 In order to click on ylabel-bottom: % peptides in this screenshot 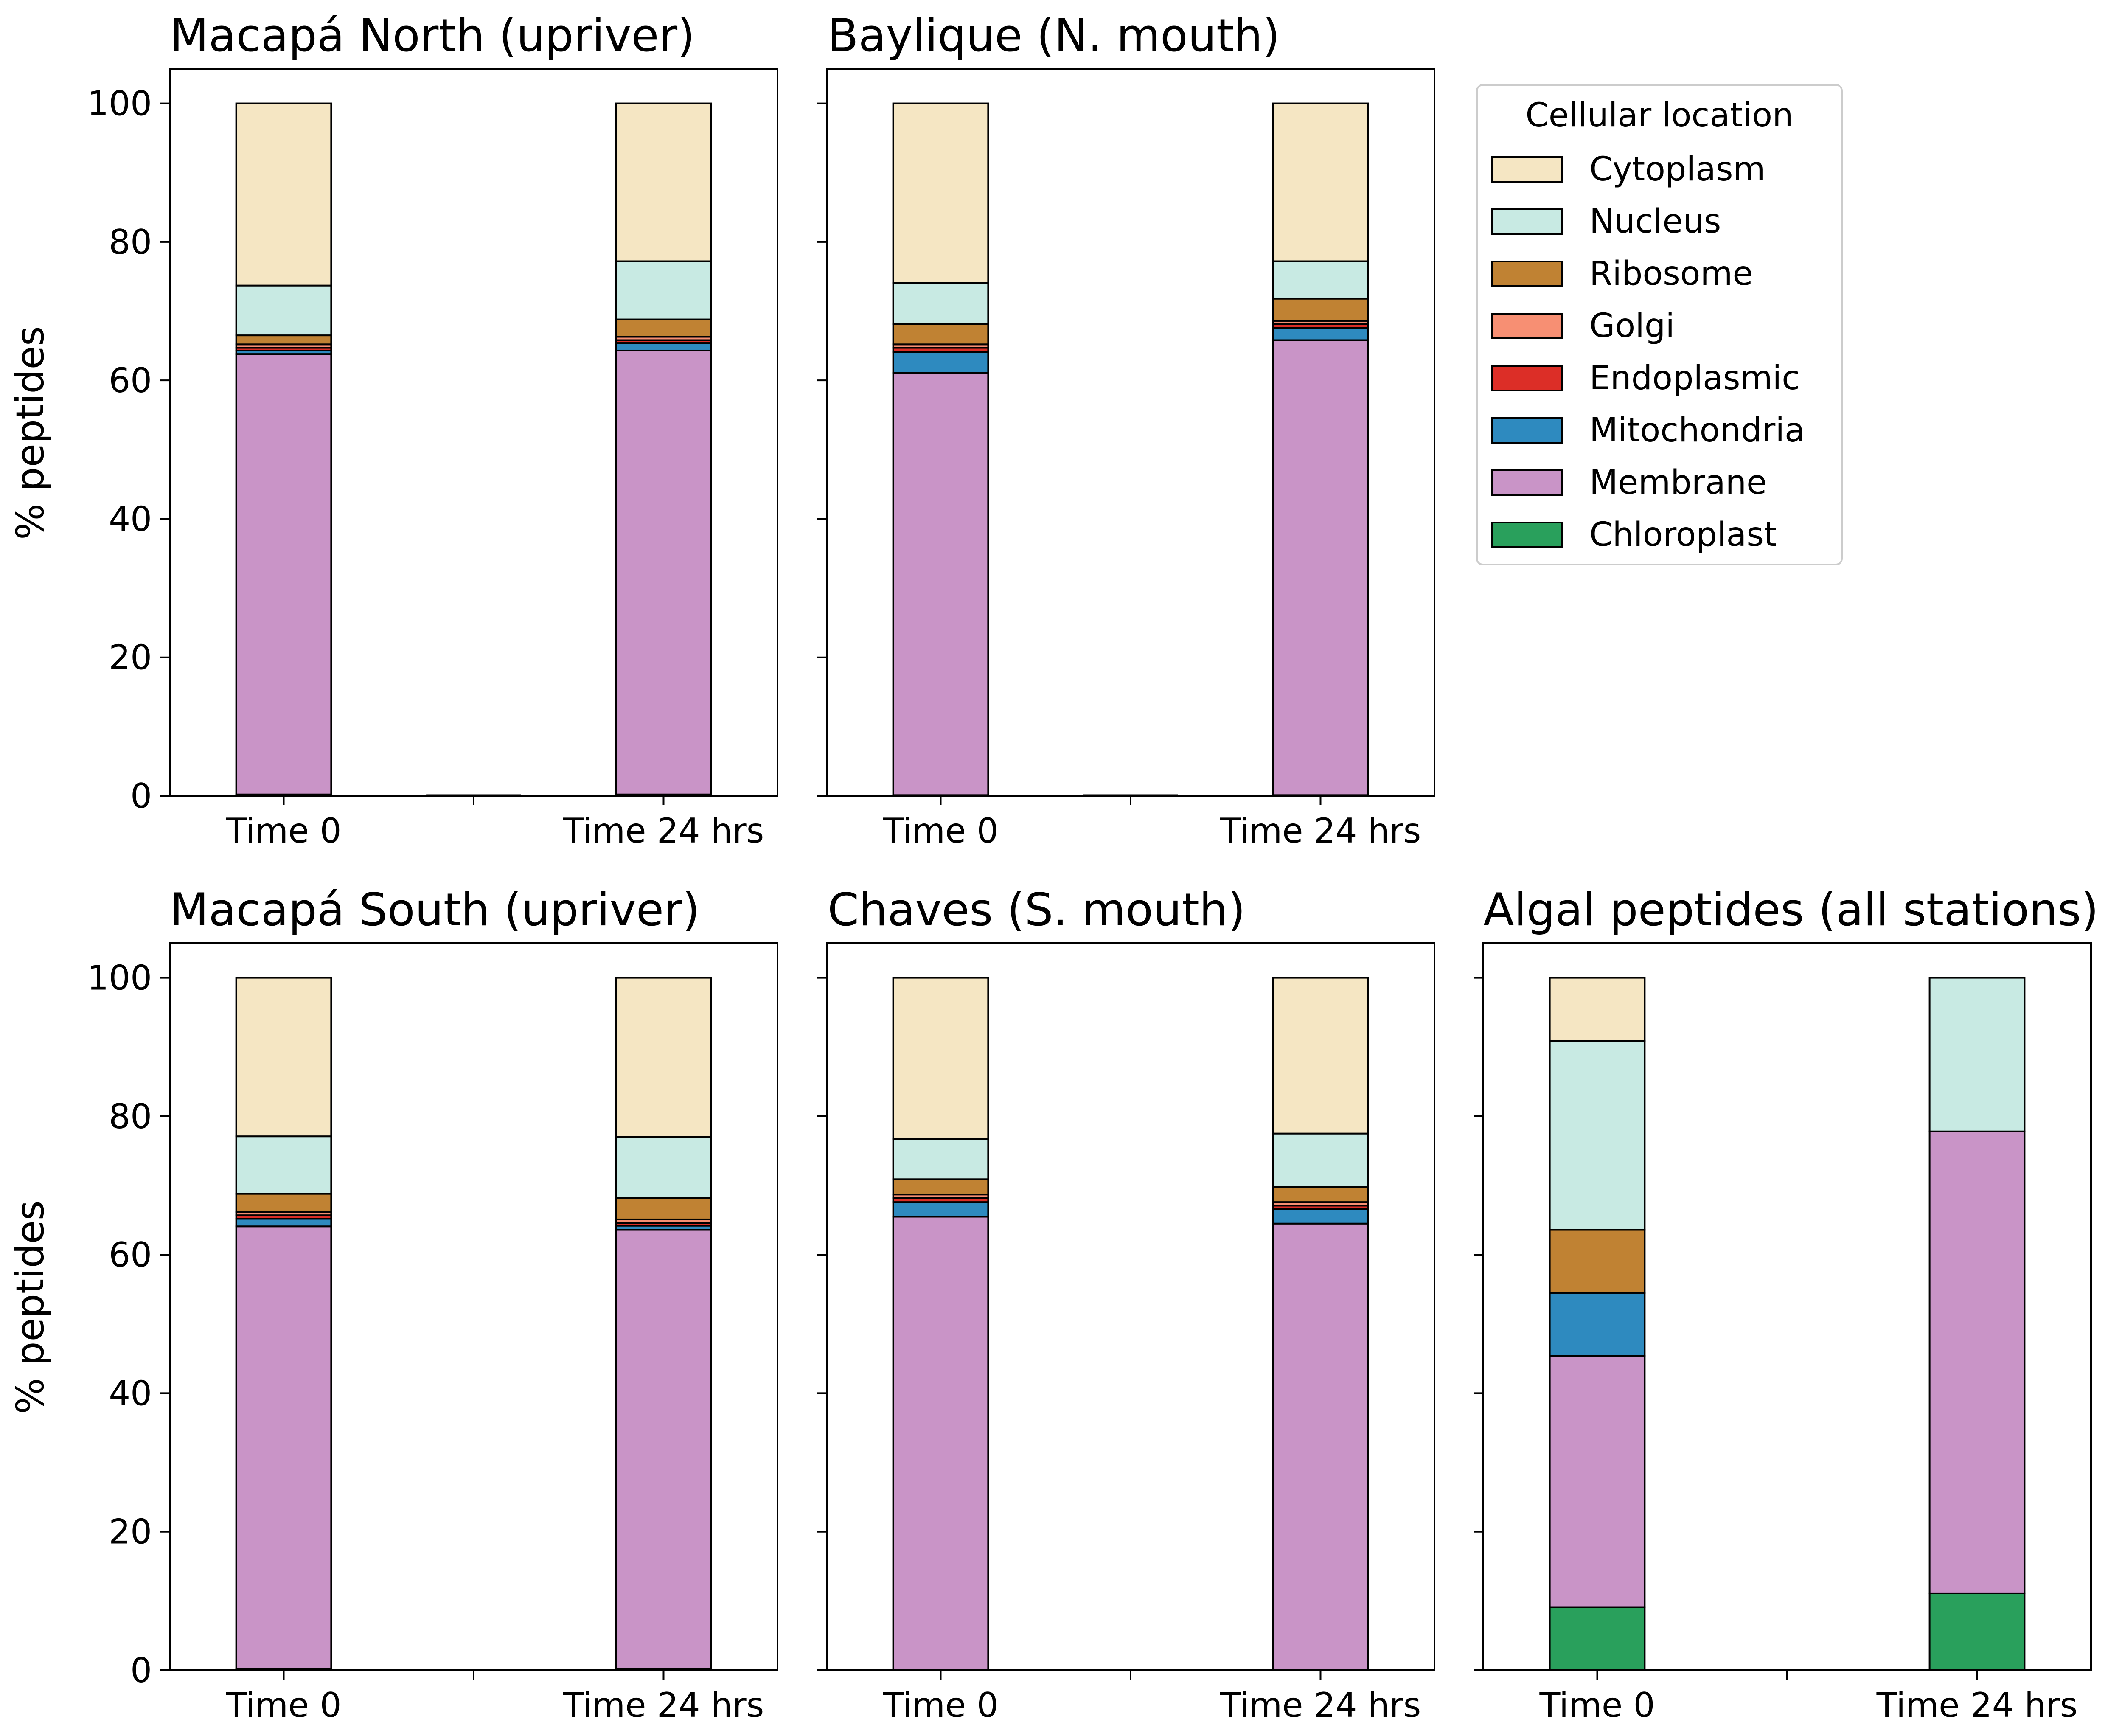, I will do `click(30, 1307)`.